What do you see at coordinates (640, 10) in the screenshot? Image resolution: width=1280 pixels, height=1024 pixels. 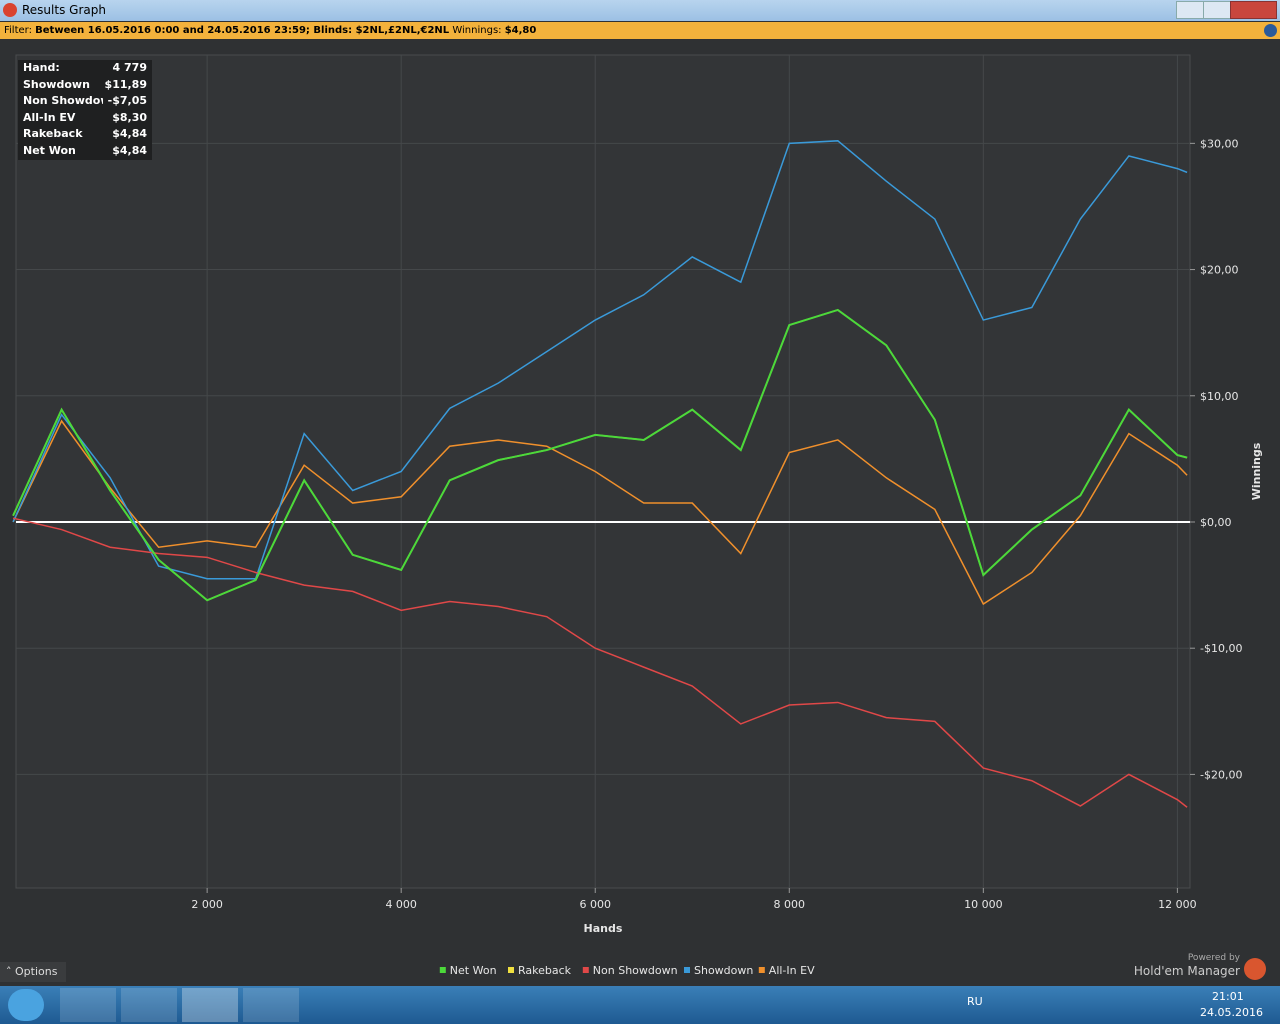 I see `title-bar: Results Graph` at bounding box center [640, 10].